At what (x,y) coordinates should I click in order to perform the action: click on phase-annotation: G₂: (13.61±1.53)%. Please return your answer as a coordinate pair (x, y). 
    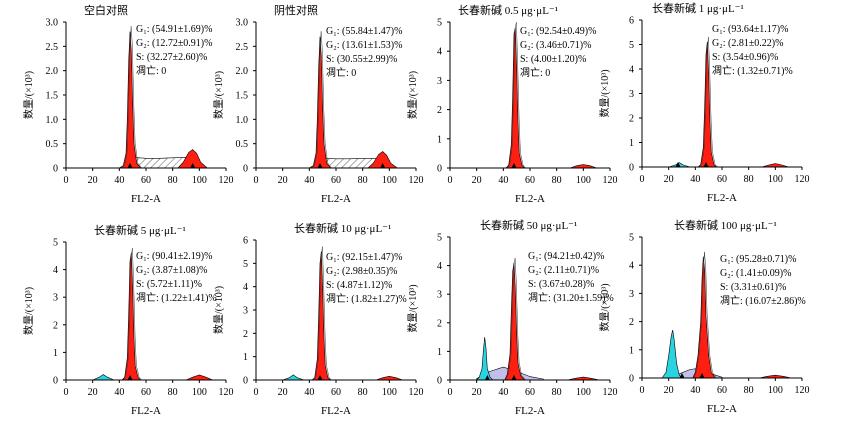
    Looking at the image, I should click on (364, 45).